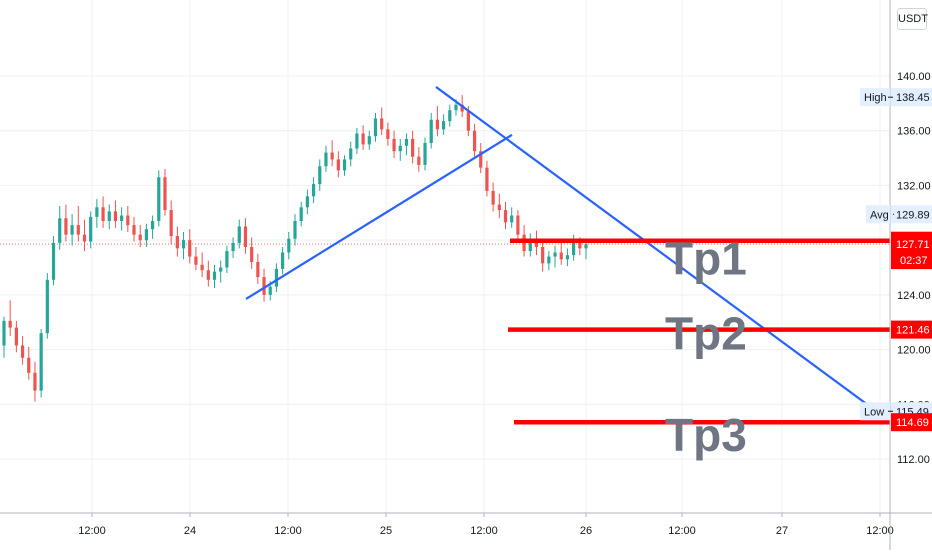  Describe the element at coordinates (875, 98) in the screenshot. I see `price-marker-label: High` at that location.